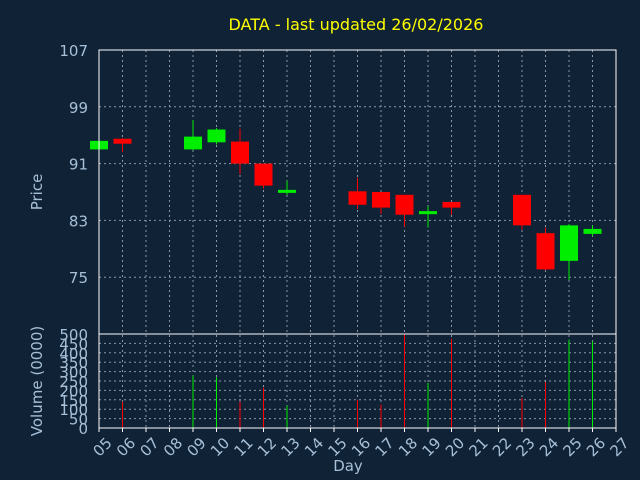 Image resolution: width=640 pixels, height=480 pixels. What do you see at coordinates (83, 429) in the screenshot?
I see `volume-tick-label: 0` at bounding box center [83, 429].